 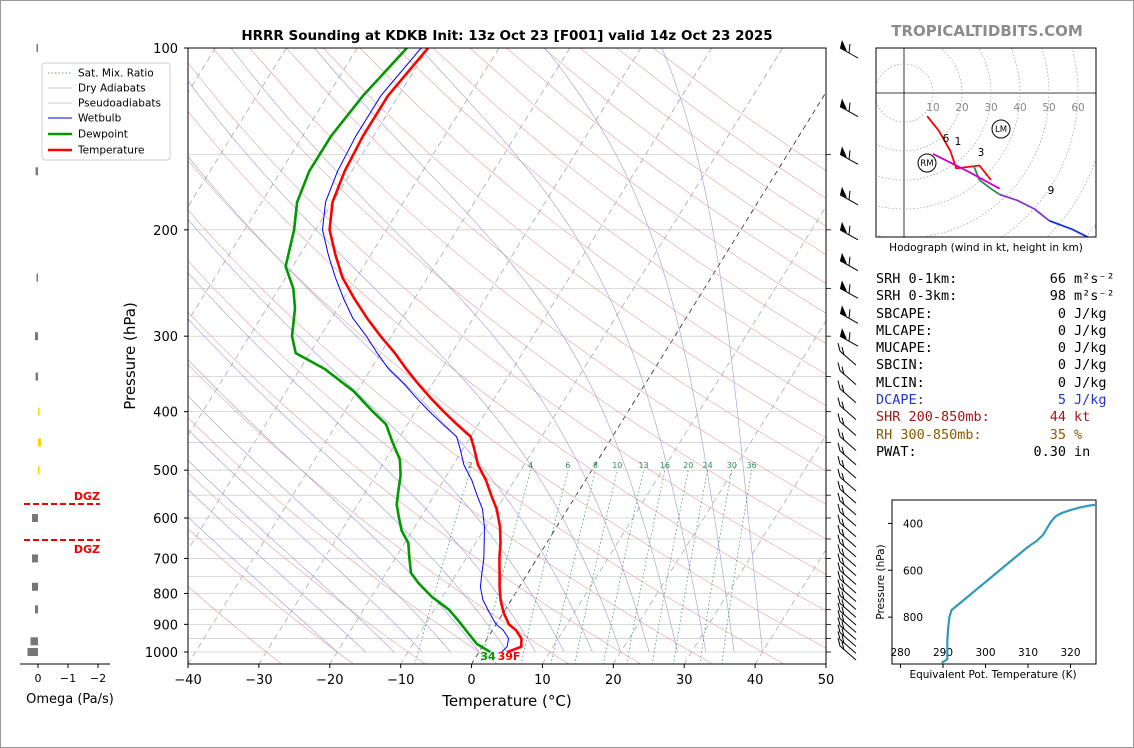 I want to click on stat-unit: J/kg, so click(x=1090, y=365).